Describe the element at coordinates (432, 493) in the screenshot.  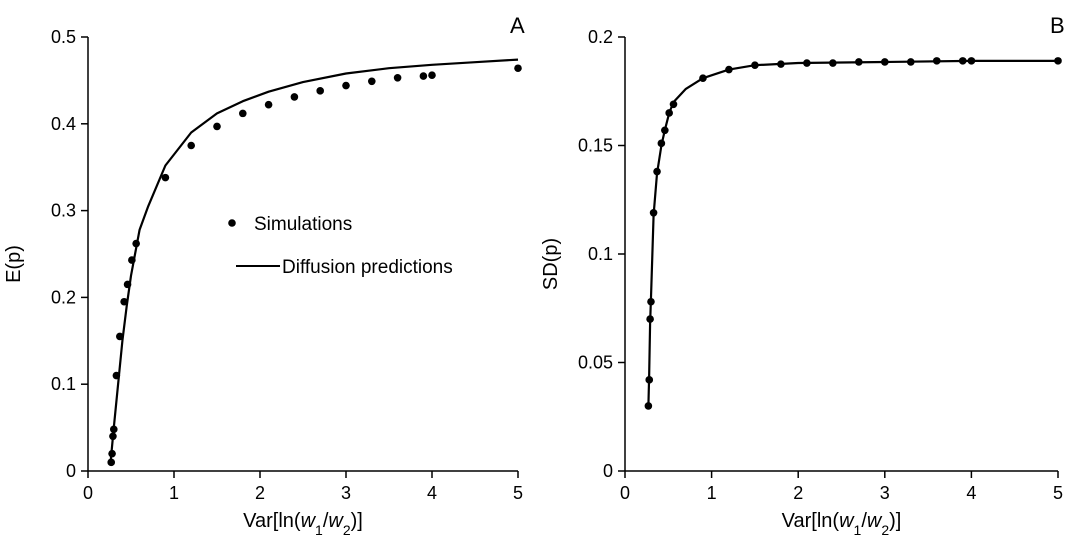
I see `x-tick-label-a-4: 4` at that location.